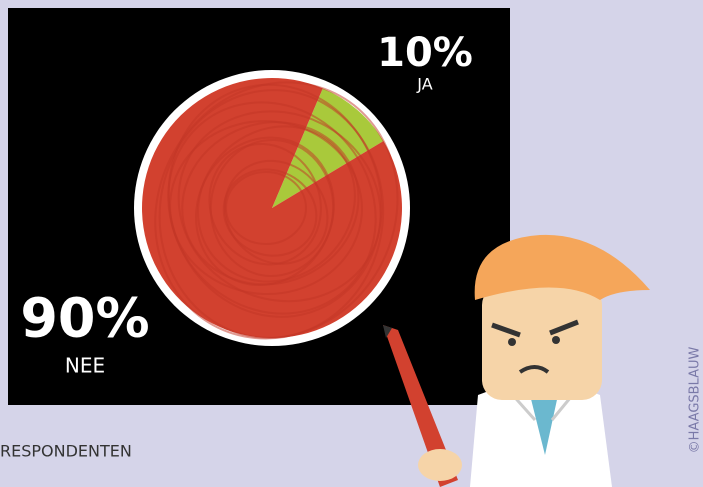  What do you see at coordinates (387, 331) in the screenshot?
I see `pencil-tip` at bounding box center [387, 331].